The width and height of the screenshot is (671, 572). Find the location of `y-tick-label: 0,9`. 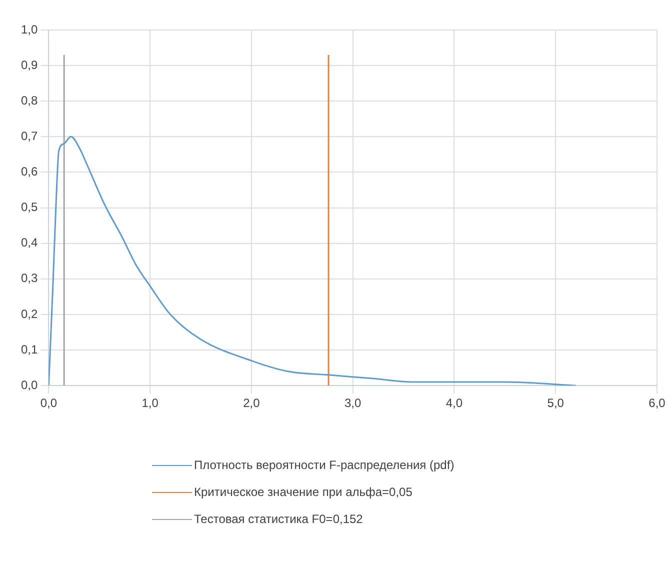

y-tick-label: 0,9 is located at coordinates (29, 65).